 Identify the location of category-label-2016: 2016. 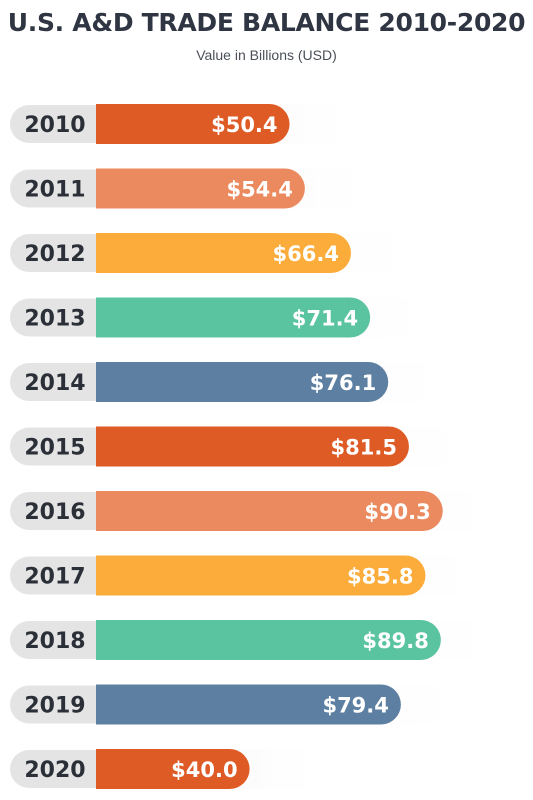
(54, 512).